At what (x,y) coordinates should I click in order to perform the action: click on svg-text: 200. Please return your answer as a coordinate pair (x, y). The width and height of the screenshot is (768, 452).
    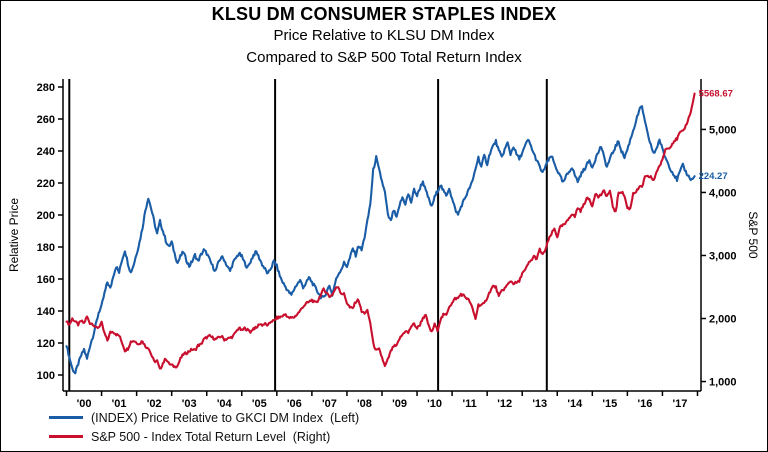
    Looking at the image, I should click on (46, 216).